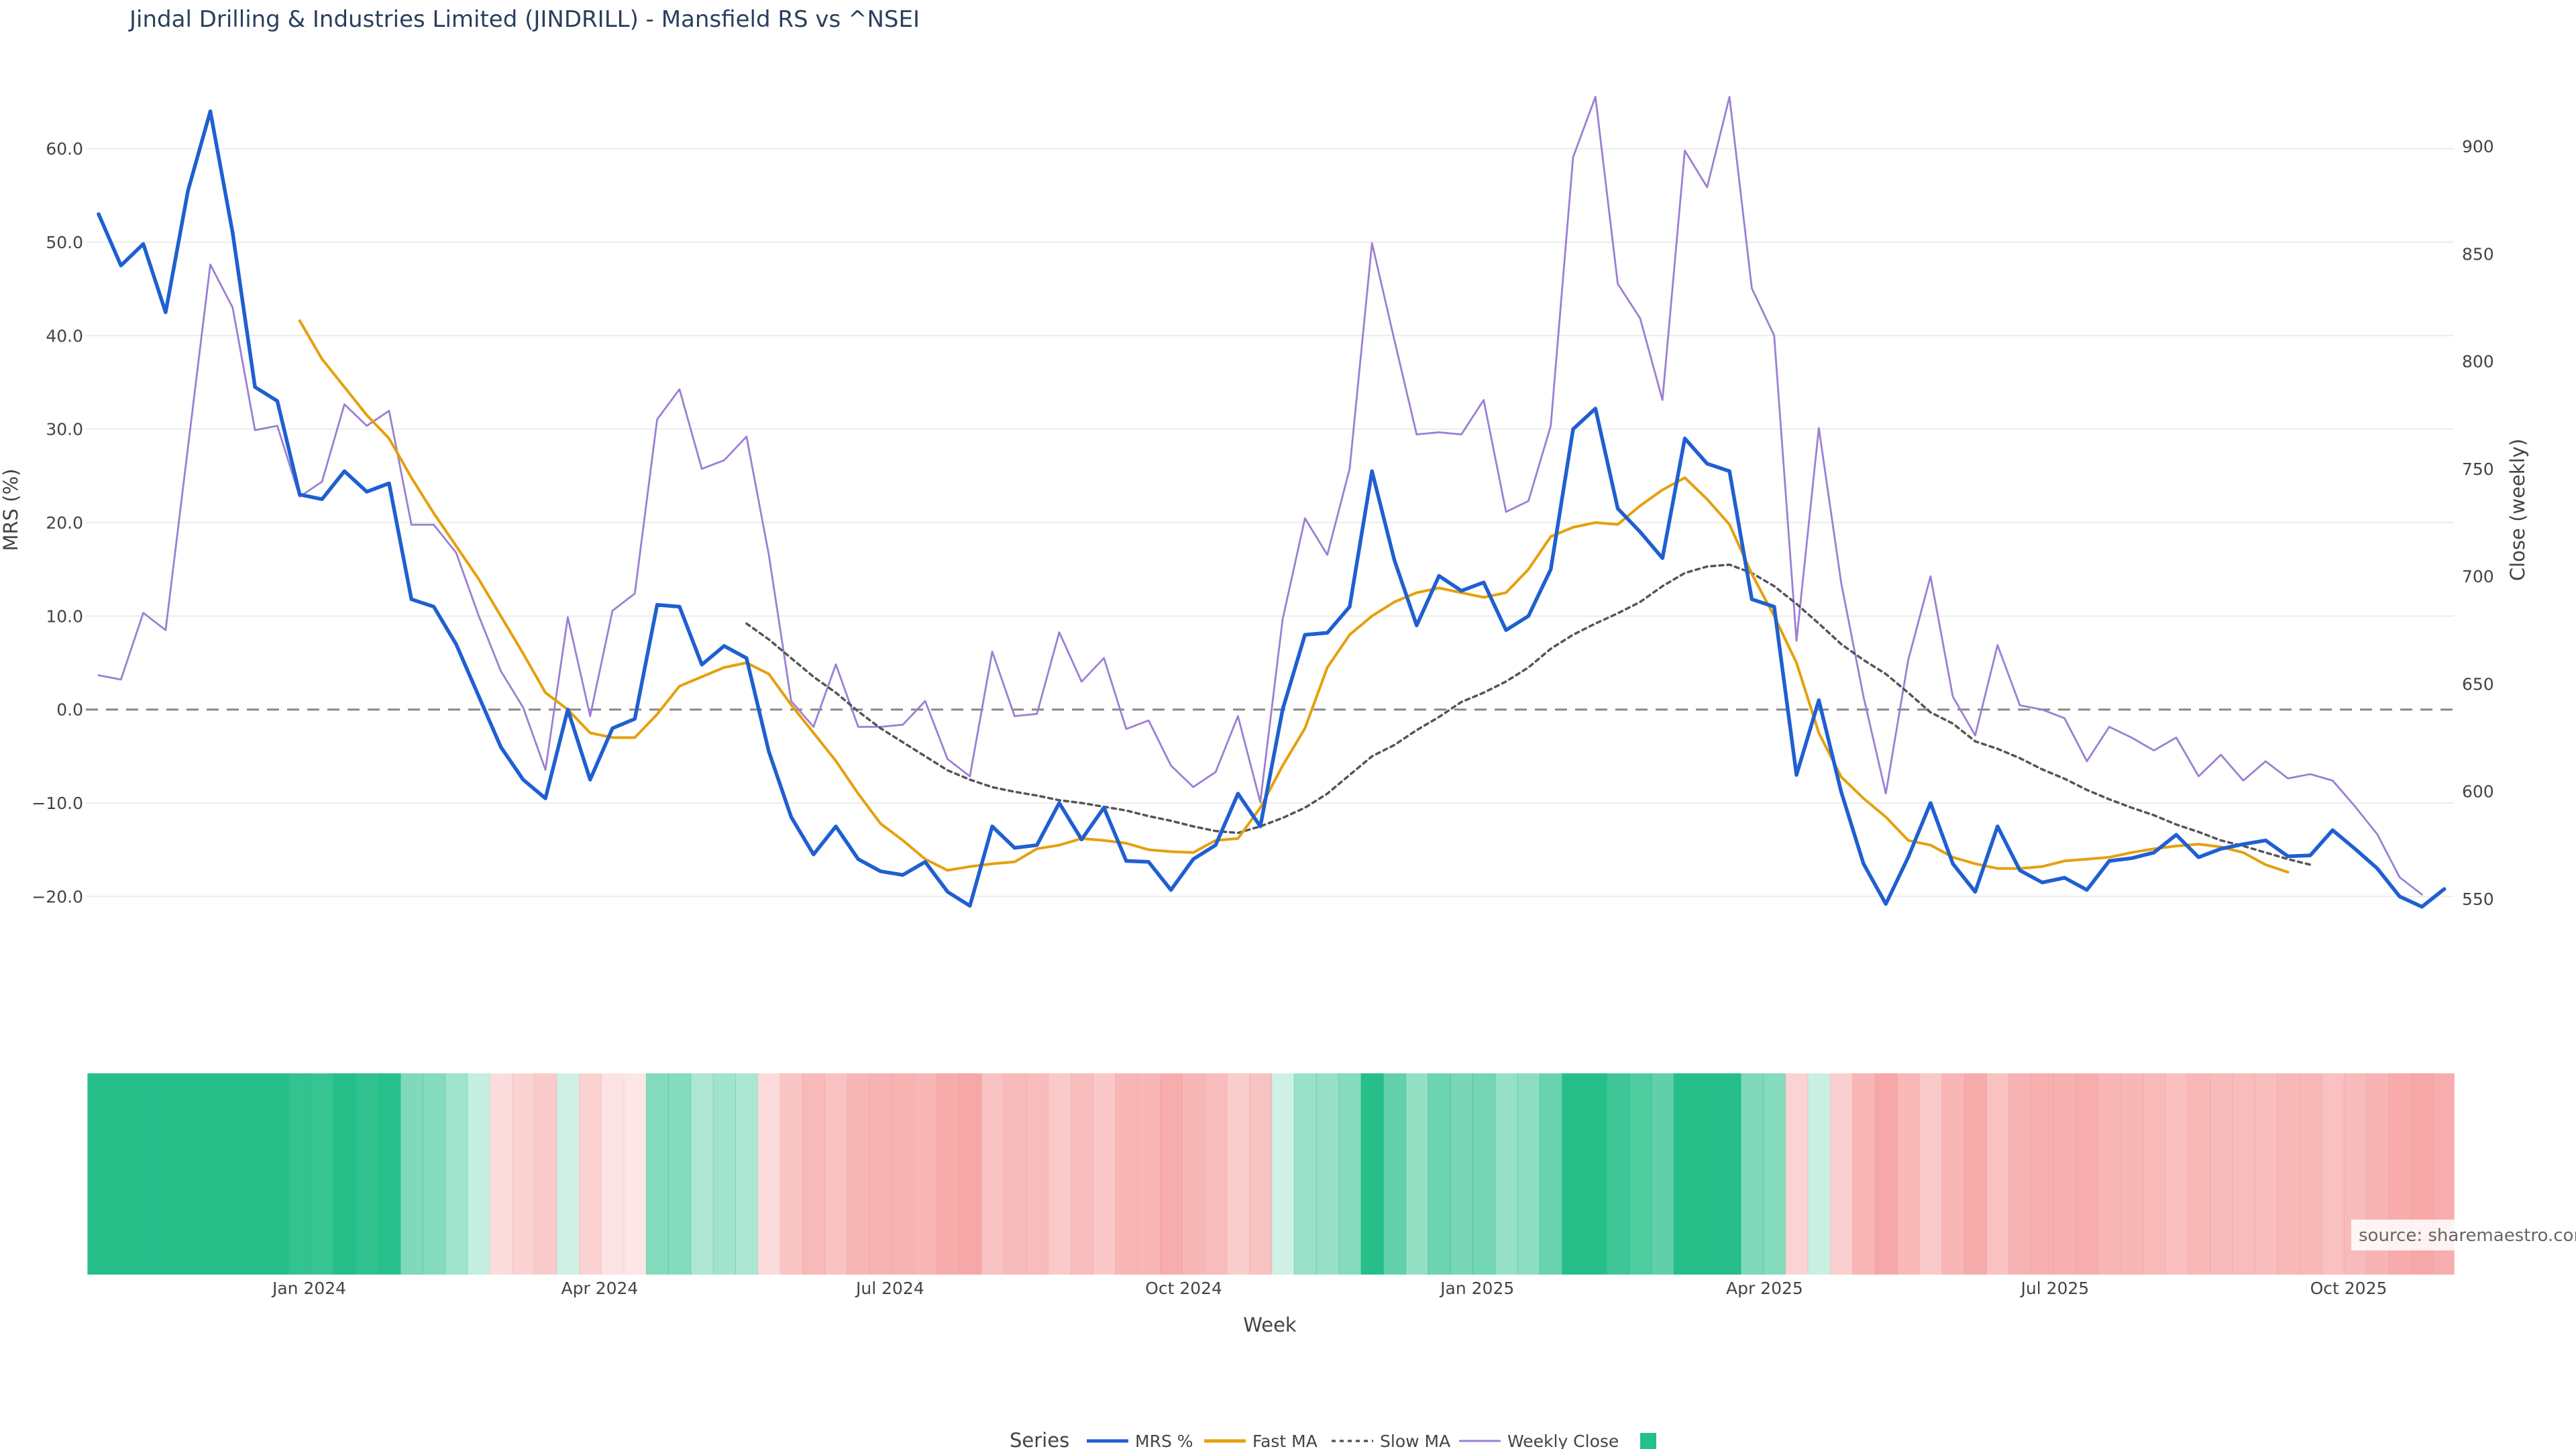 The image size is (2576, 1449). I want to click on legend-label: MRS %, so click(1164, 1440).